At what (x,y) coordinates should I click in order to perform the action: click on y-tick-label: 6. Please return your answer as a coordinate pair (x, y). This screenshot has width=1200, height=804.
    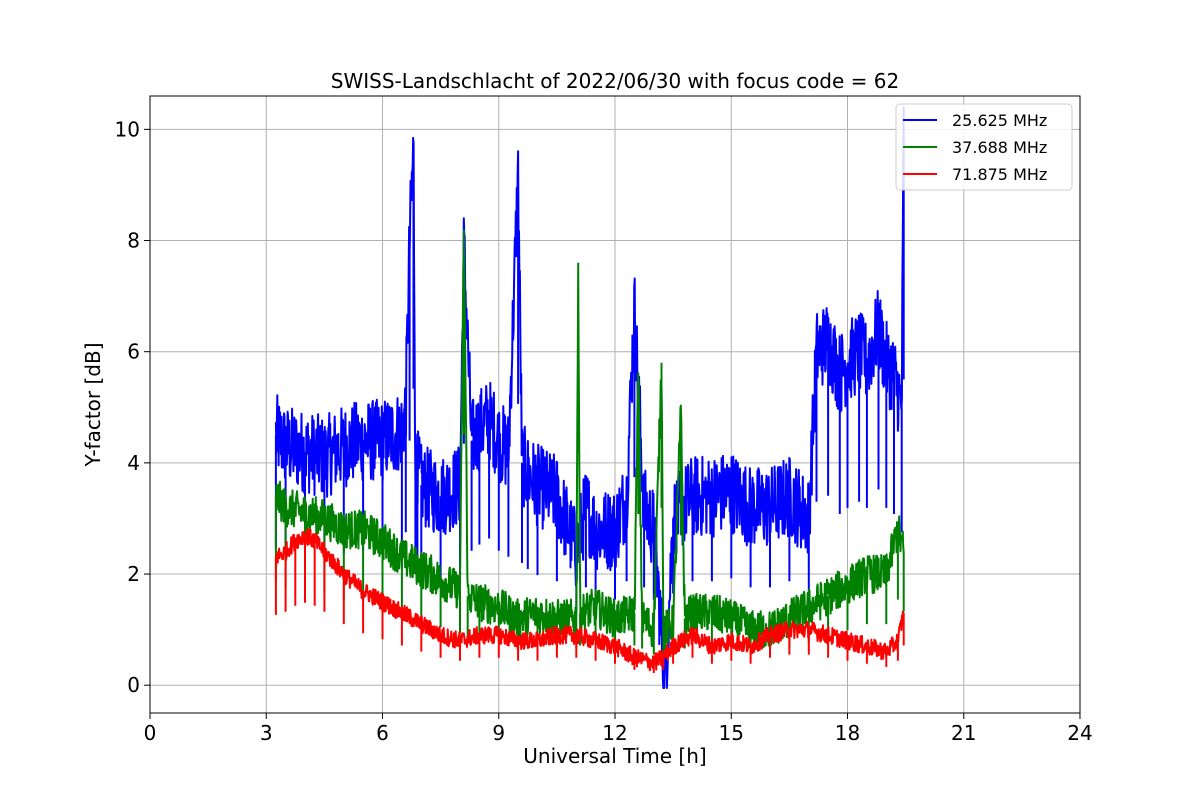
    Looking at the image, I should click on (133, 352).